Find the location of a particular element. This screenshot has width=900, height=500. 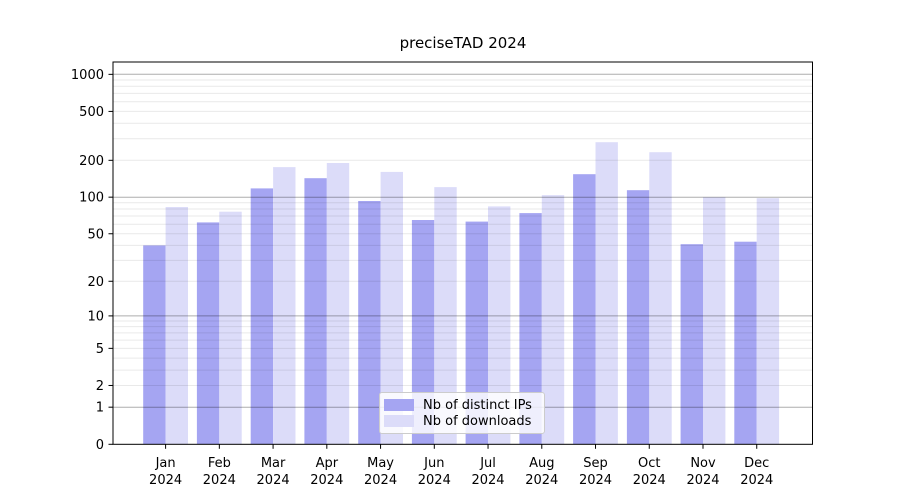

y-tick-label: 500 is located at coordinates (91, 112).